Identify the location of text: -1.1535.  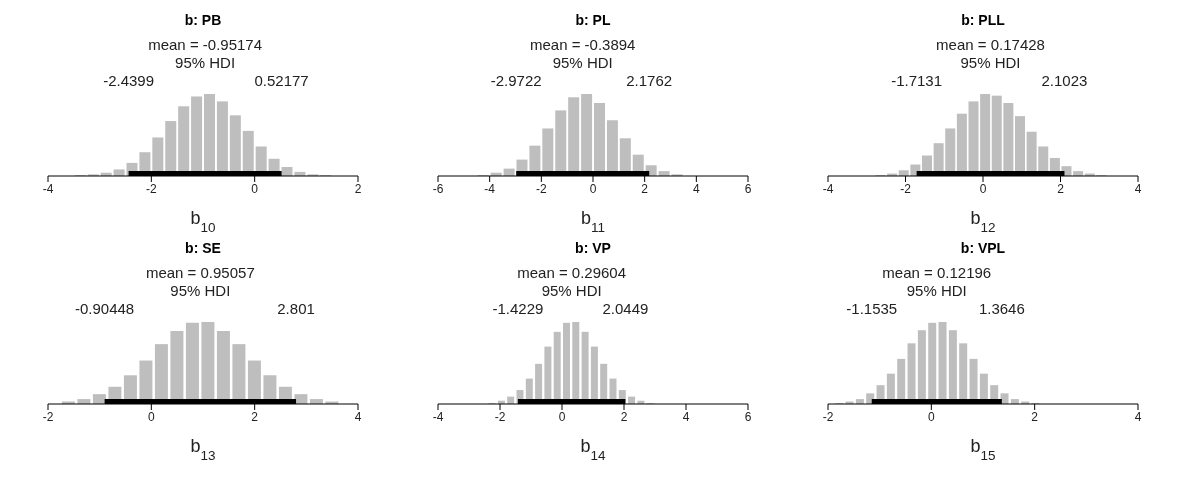
(872, 308).